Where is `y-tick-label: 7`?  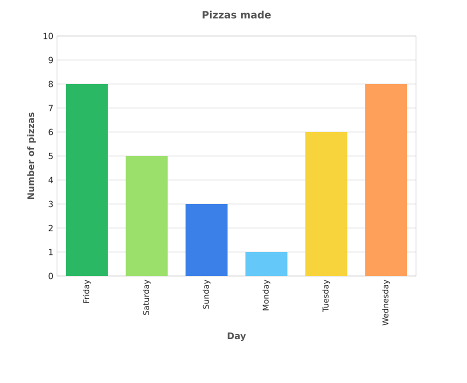
y-tick-label: 7 is located at coordinates (50, 108).